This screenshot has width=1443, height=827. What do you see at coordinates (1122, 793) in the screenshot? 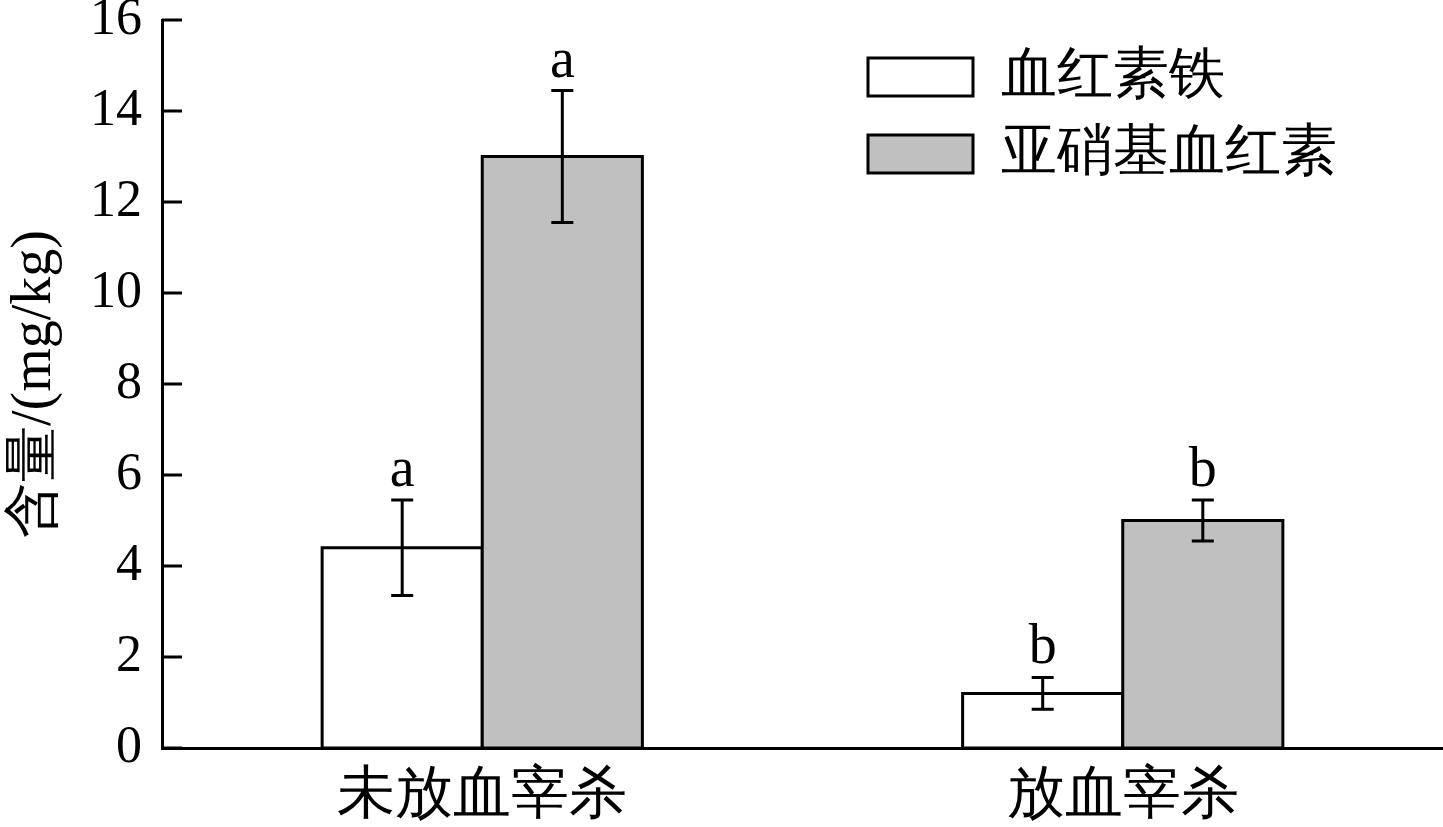
I see `x-tick-label: 放血宰杀` at bounding box center [1122, 793].